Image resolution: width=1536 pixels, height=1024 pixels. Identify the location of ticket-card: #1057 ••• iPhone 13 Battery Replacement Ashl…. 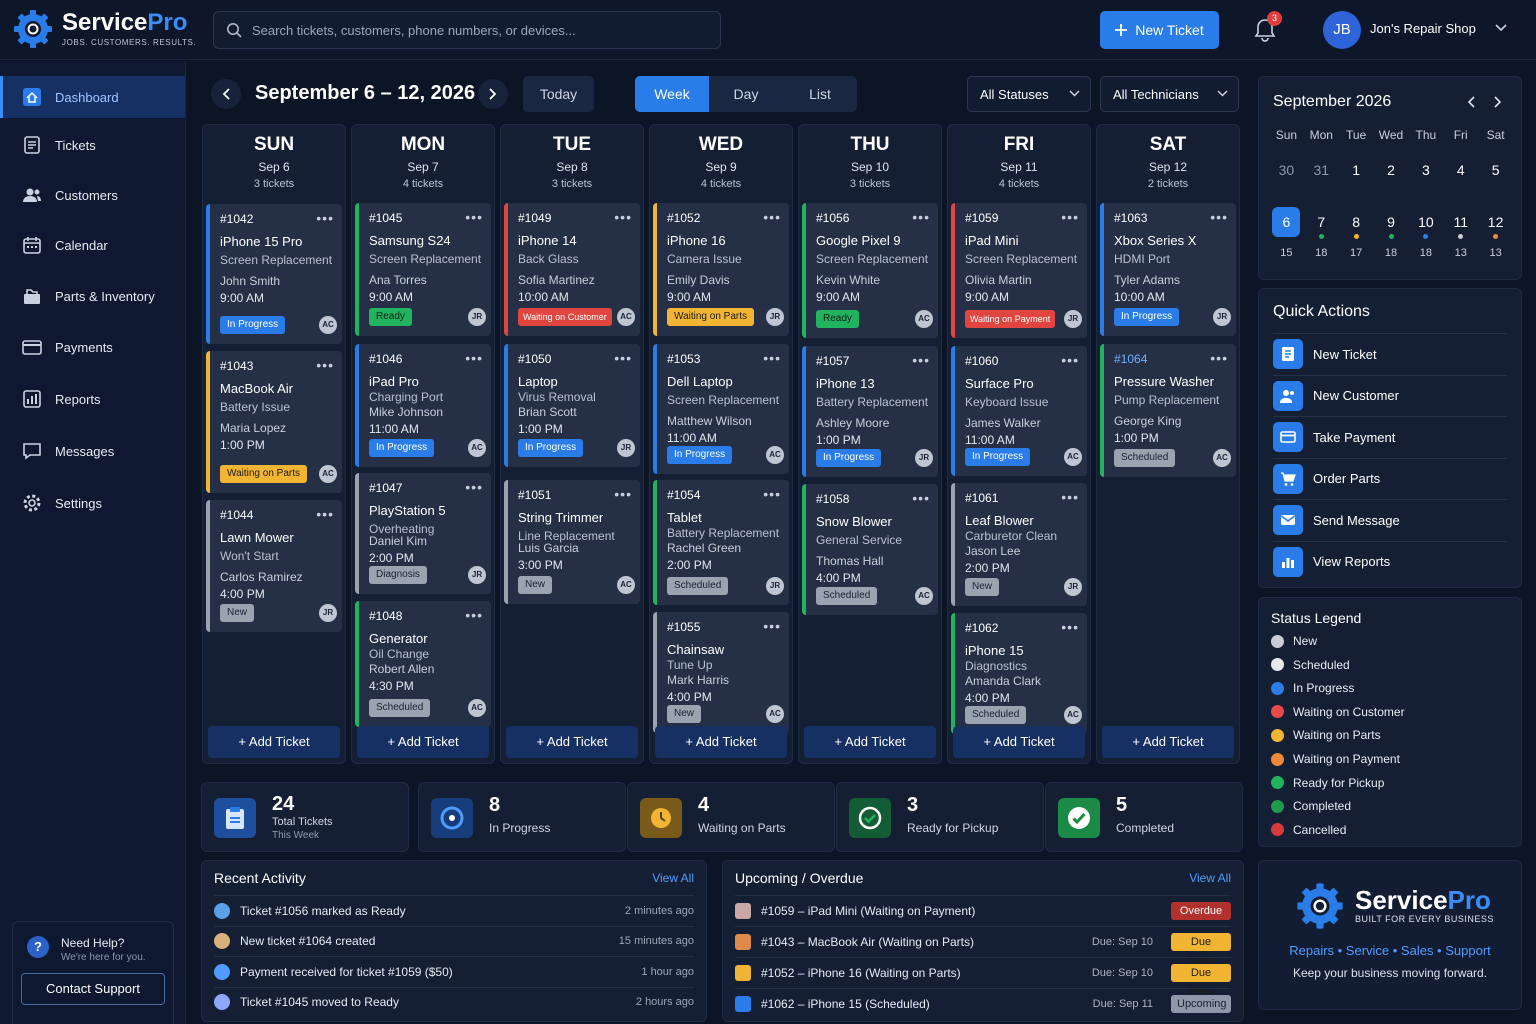
(870, 411).